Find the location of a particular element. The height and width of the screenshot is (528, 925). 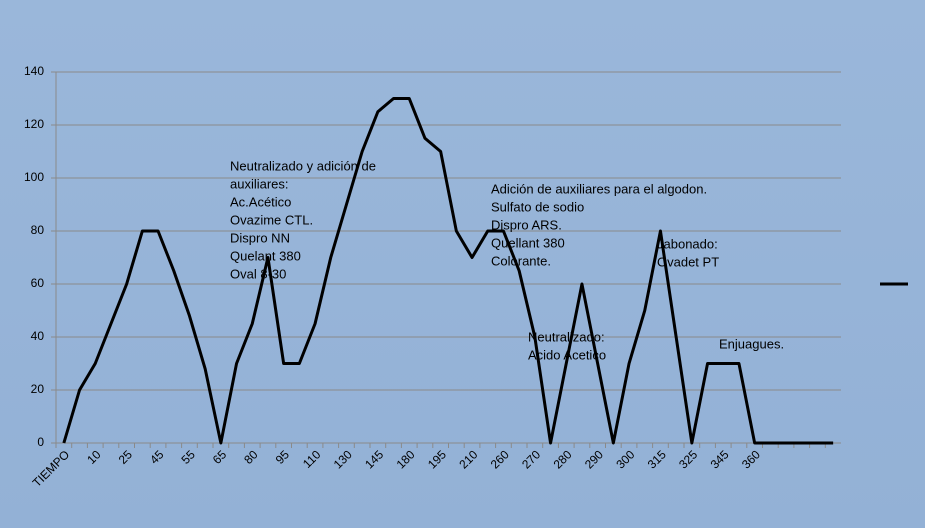

annotation: Oval 8-30 is located at coordinates (258, 273).